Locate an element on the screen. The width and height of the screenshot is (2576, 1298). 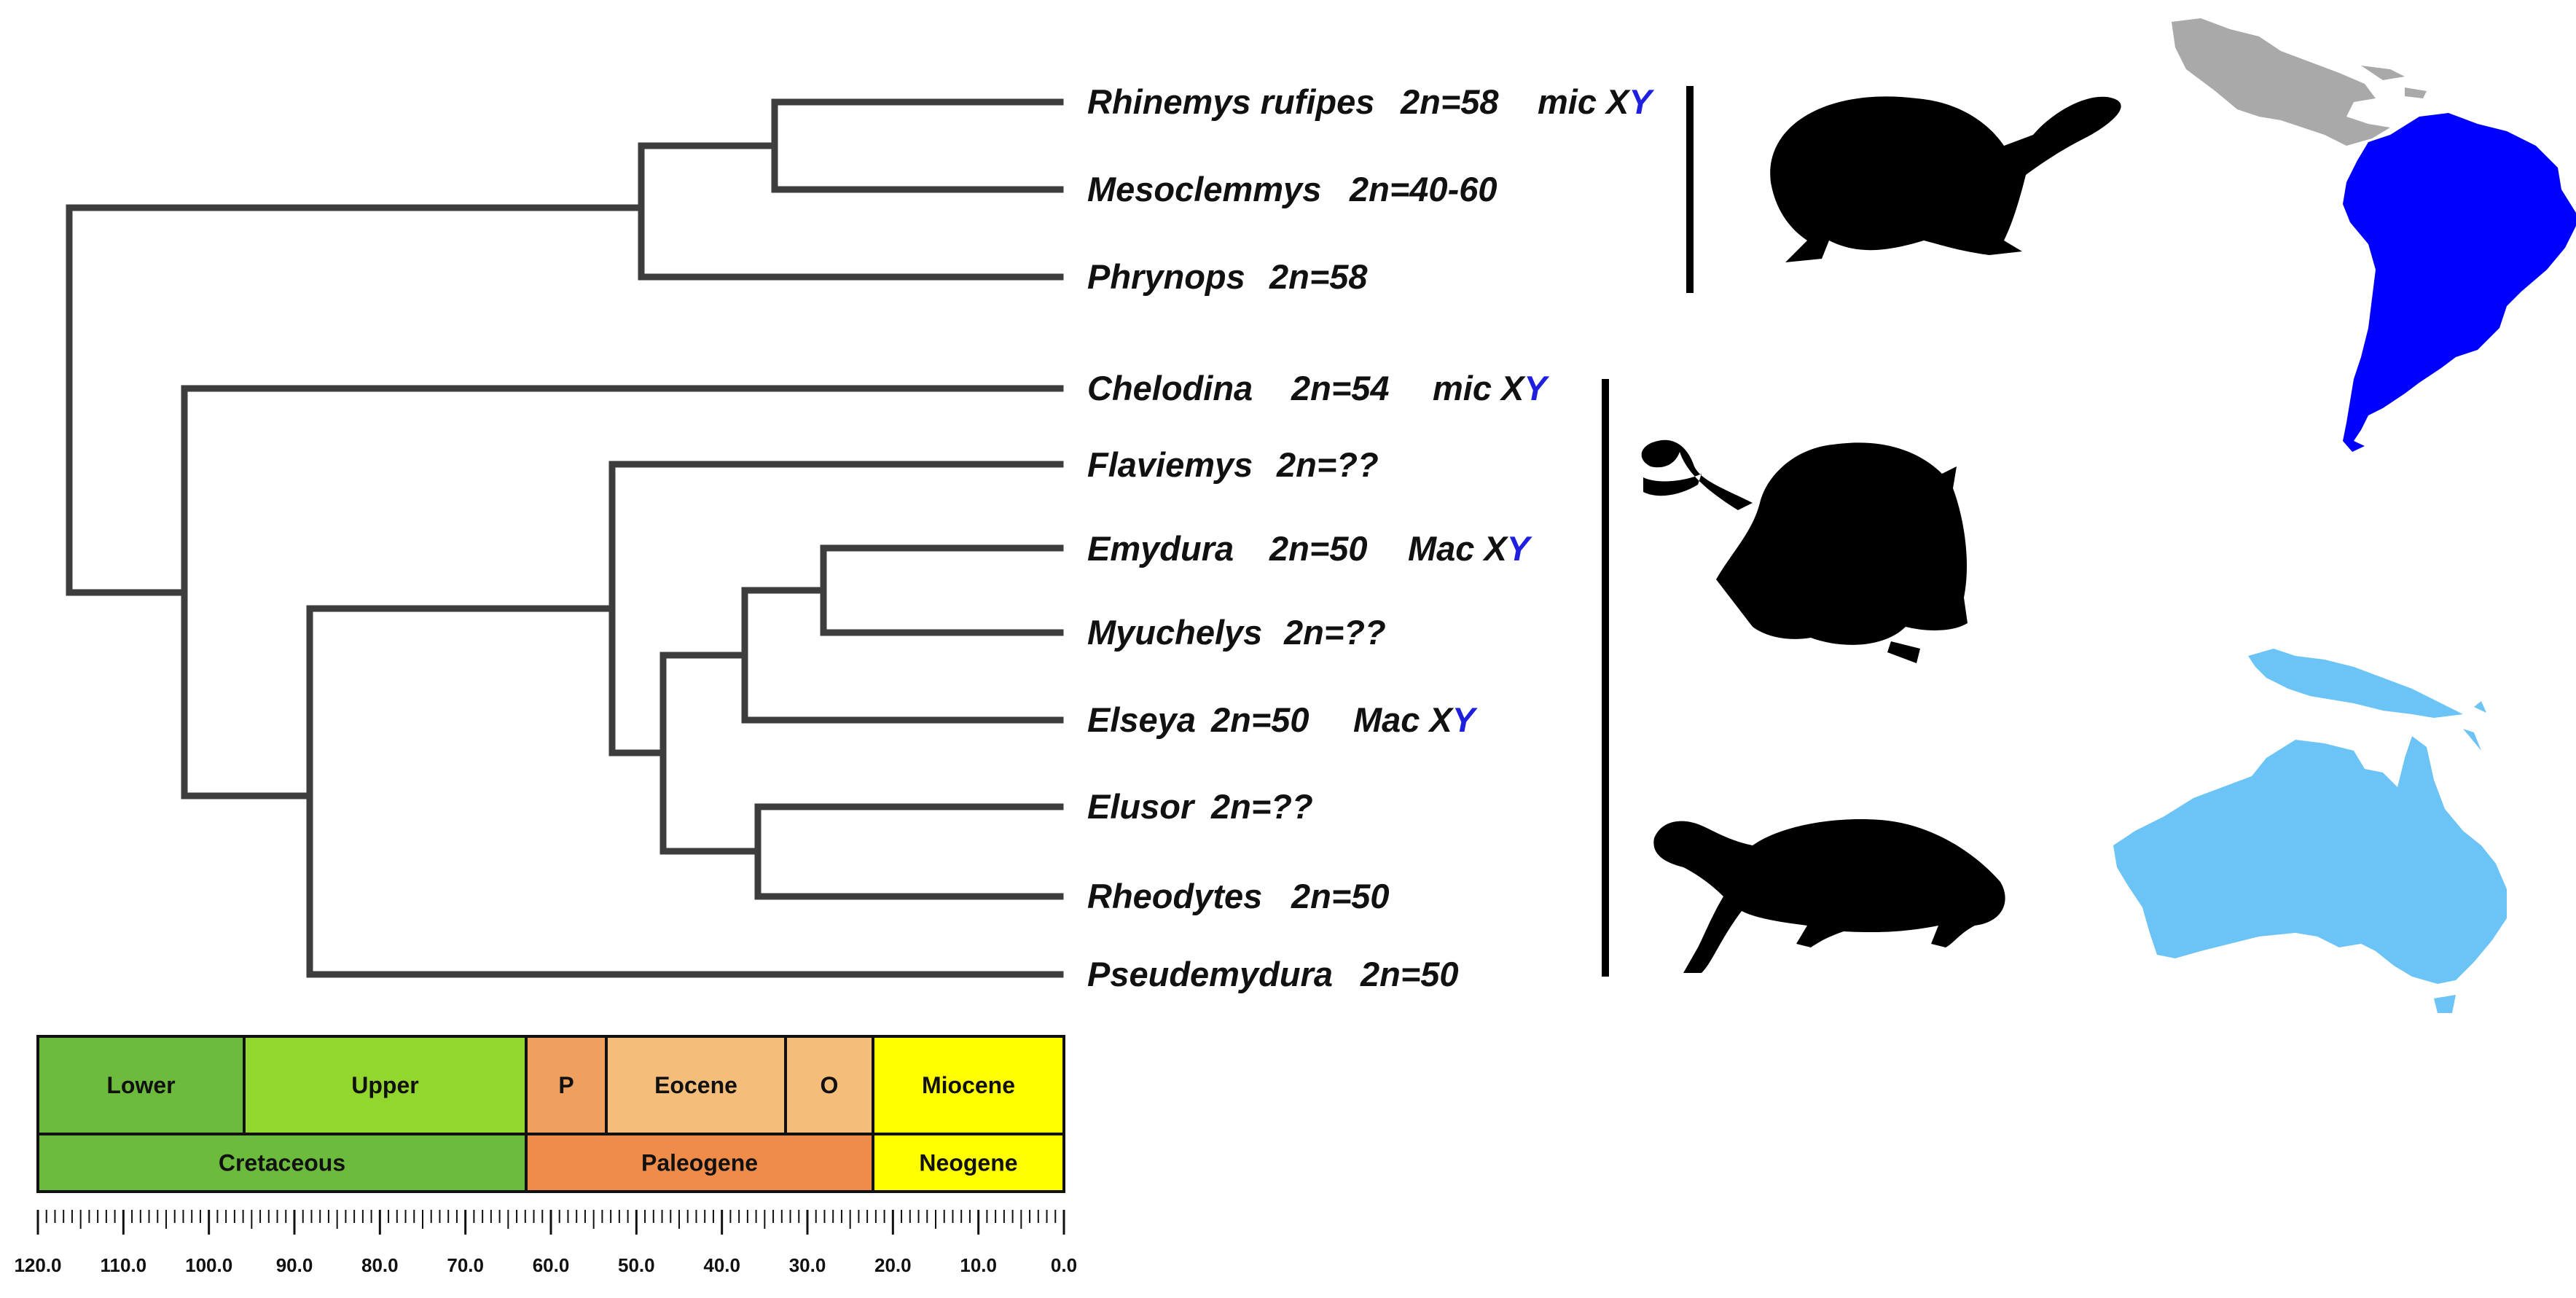
tick-label: 60.0 is located at coordinates (551, 1265).